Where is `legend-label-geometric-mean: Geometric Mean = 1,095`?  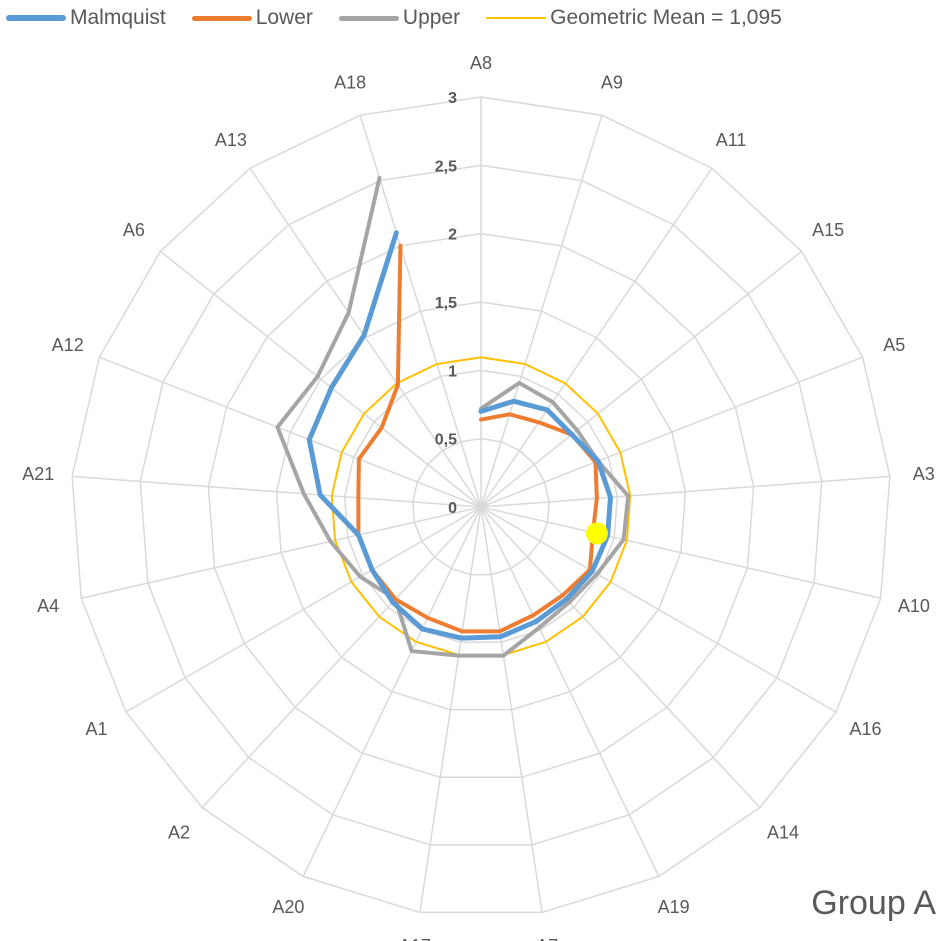
legend-label-geometric-mean: Geometric Mean = 1,095 is located at coordinates (666, 17).